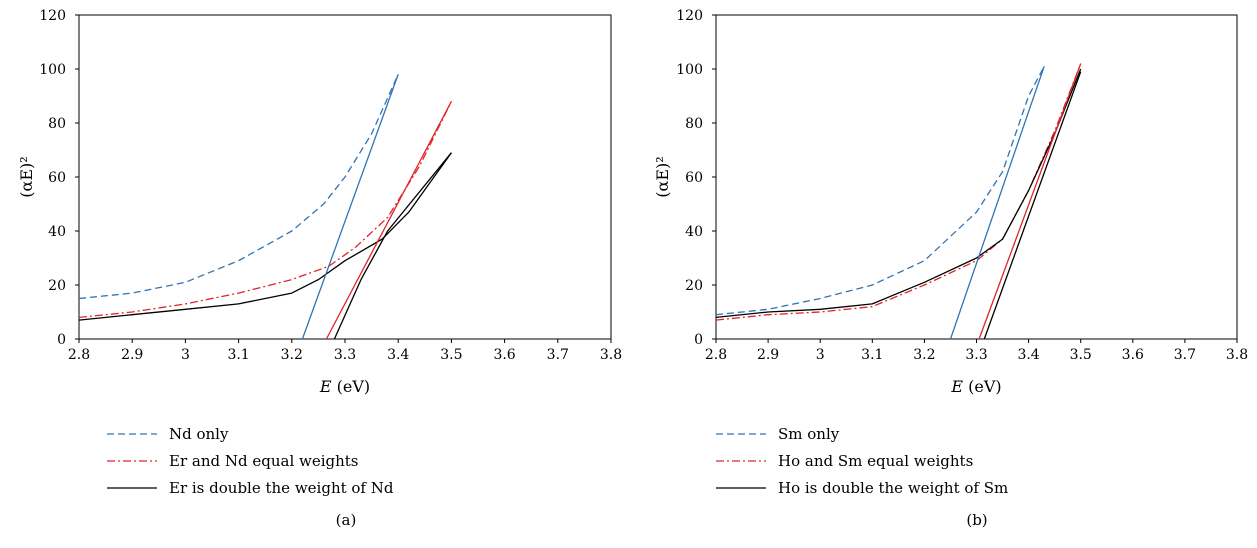 The height and width of the screenshot is (548, 1257). What do you see at coordinates (893, 488) in the screenshot?
I see `legend-label: Ho is double the weight of Sm` at bounding box center [893, 488].